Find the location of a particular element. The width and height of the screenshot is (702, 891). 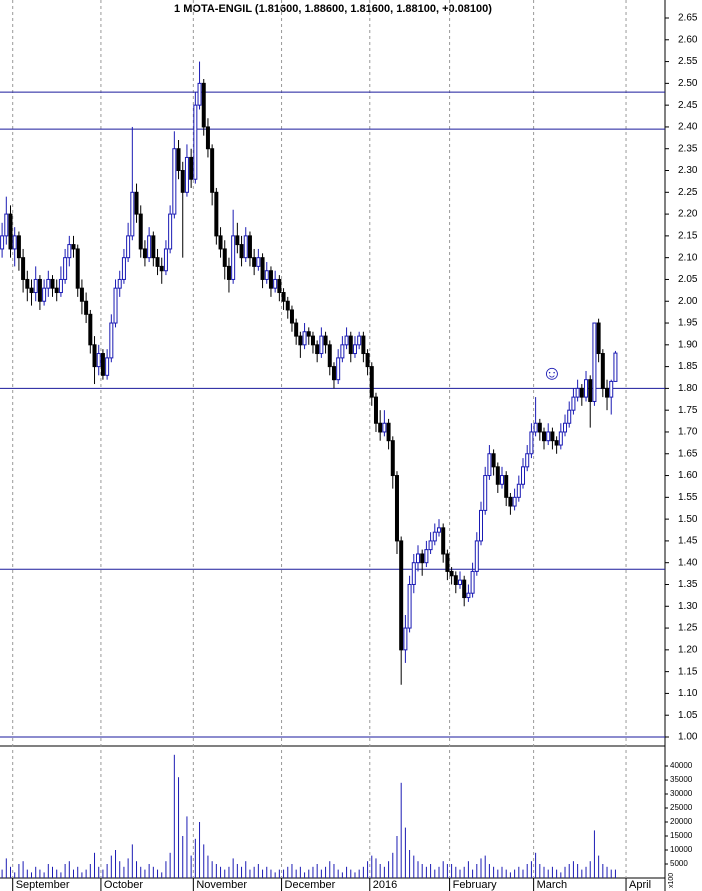

y-tick-label: 1.85 is located at coordinates (688, 366).